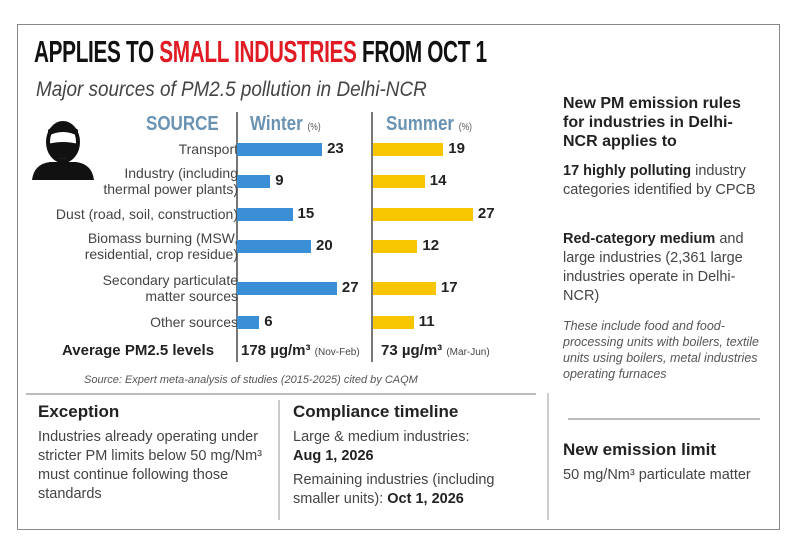 The height and width of the screenshot is (548, 800). I want to click on exception-heading: Exception, so click(79, 411).